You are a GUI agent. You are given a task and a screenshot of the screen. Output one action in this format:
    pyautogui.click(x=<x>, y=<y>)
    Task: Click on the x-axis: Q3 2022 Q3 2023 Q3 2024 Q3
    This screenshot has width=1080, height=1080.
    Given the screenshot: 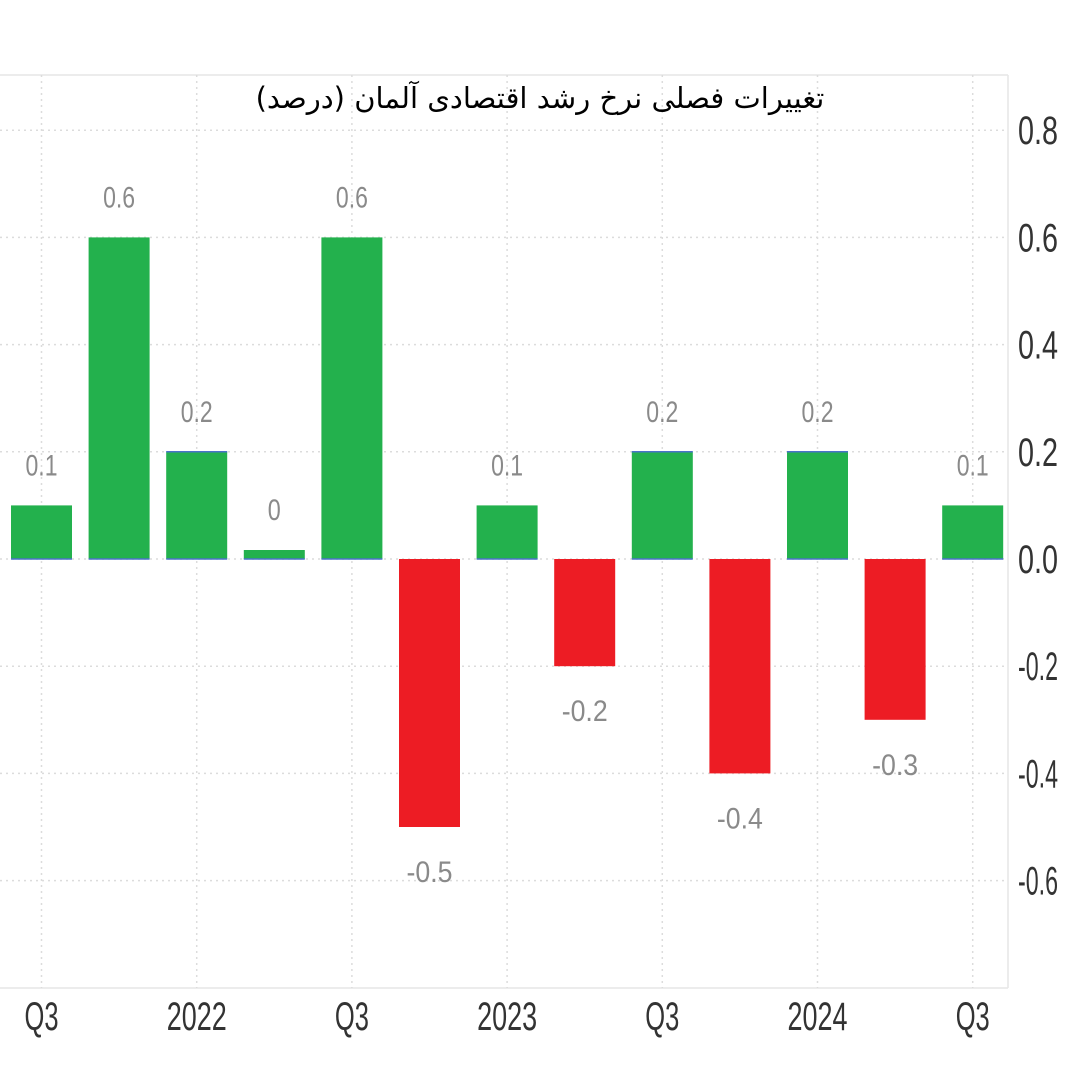 What is the action you would take?
    pyautogui.click(x=507, y=1017)
    